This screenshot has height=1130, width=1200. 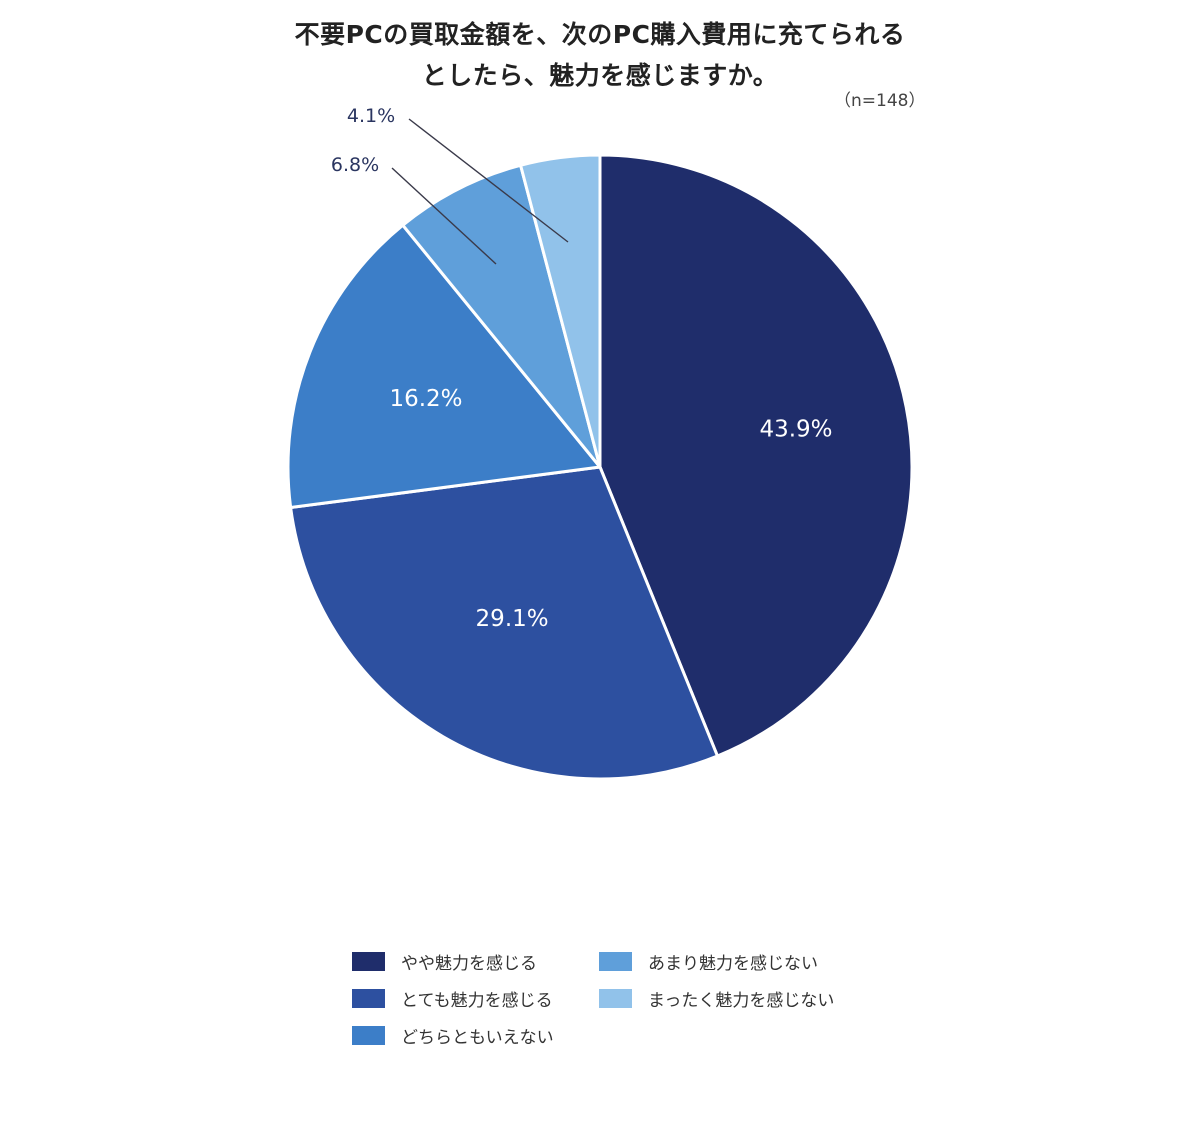 What do you see at coordinates (425, 399) in the screenshot?
I see `data-label-3: 16.2%` at bounding box center [425, 399].